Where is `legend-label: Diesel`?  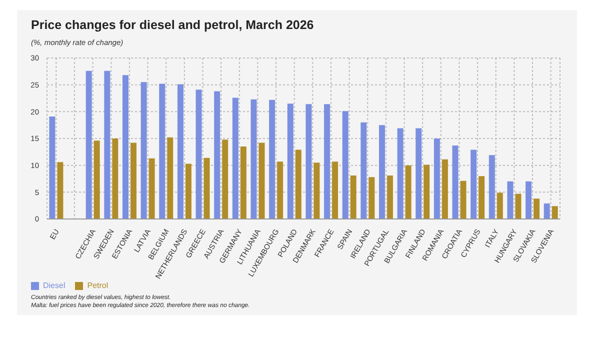 legend-label: Diesel is located at coordinates (54, 285).